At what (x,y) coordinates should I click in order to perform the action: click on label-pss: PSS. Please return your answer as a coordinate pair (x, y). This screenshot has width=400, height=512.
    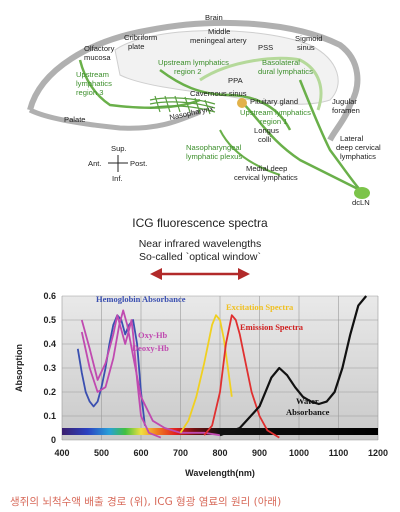
    Looking at the image, I should click on (265, 47).